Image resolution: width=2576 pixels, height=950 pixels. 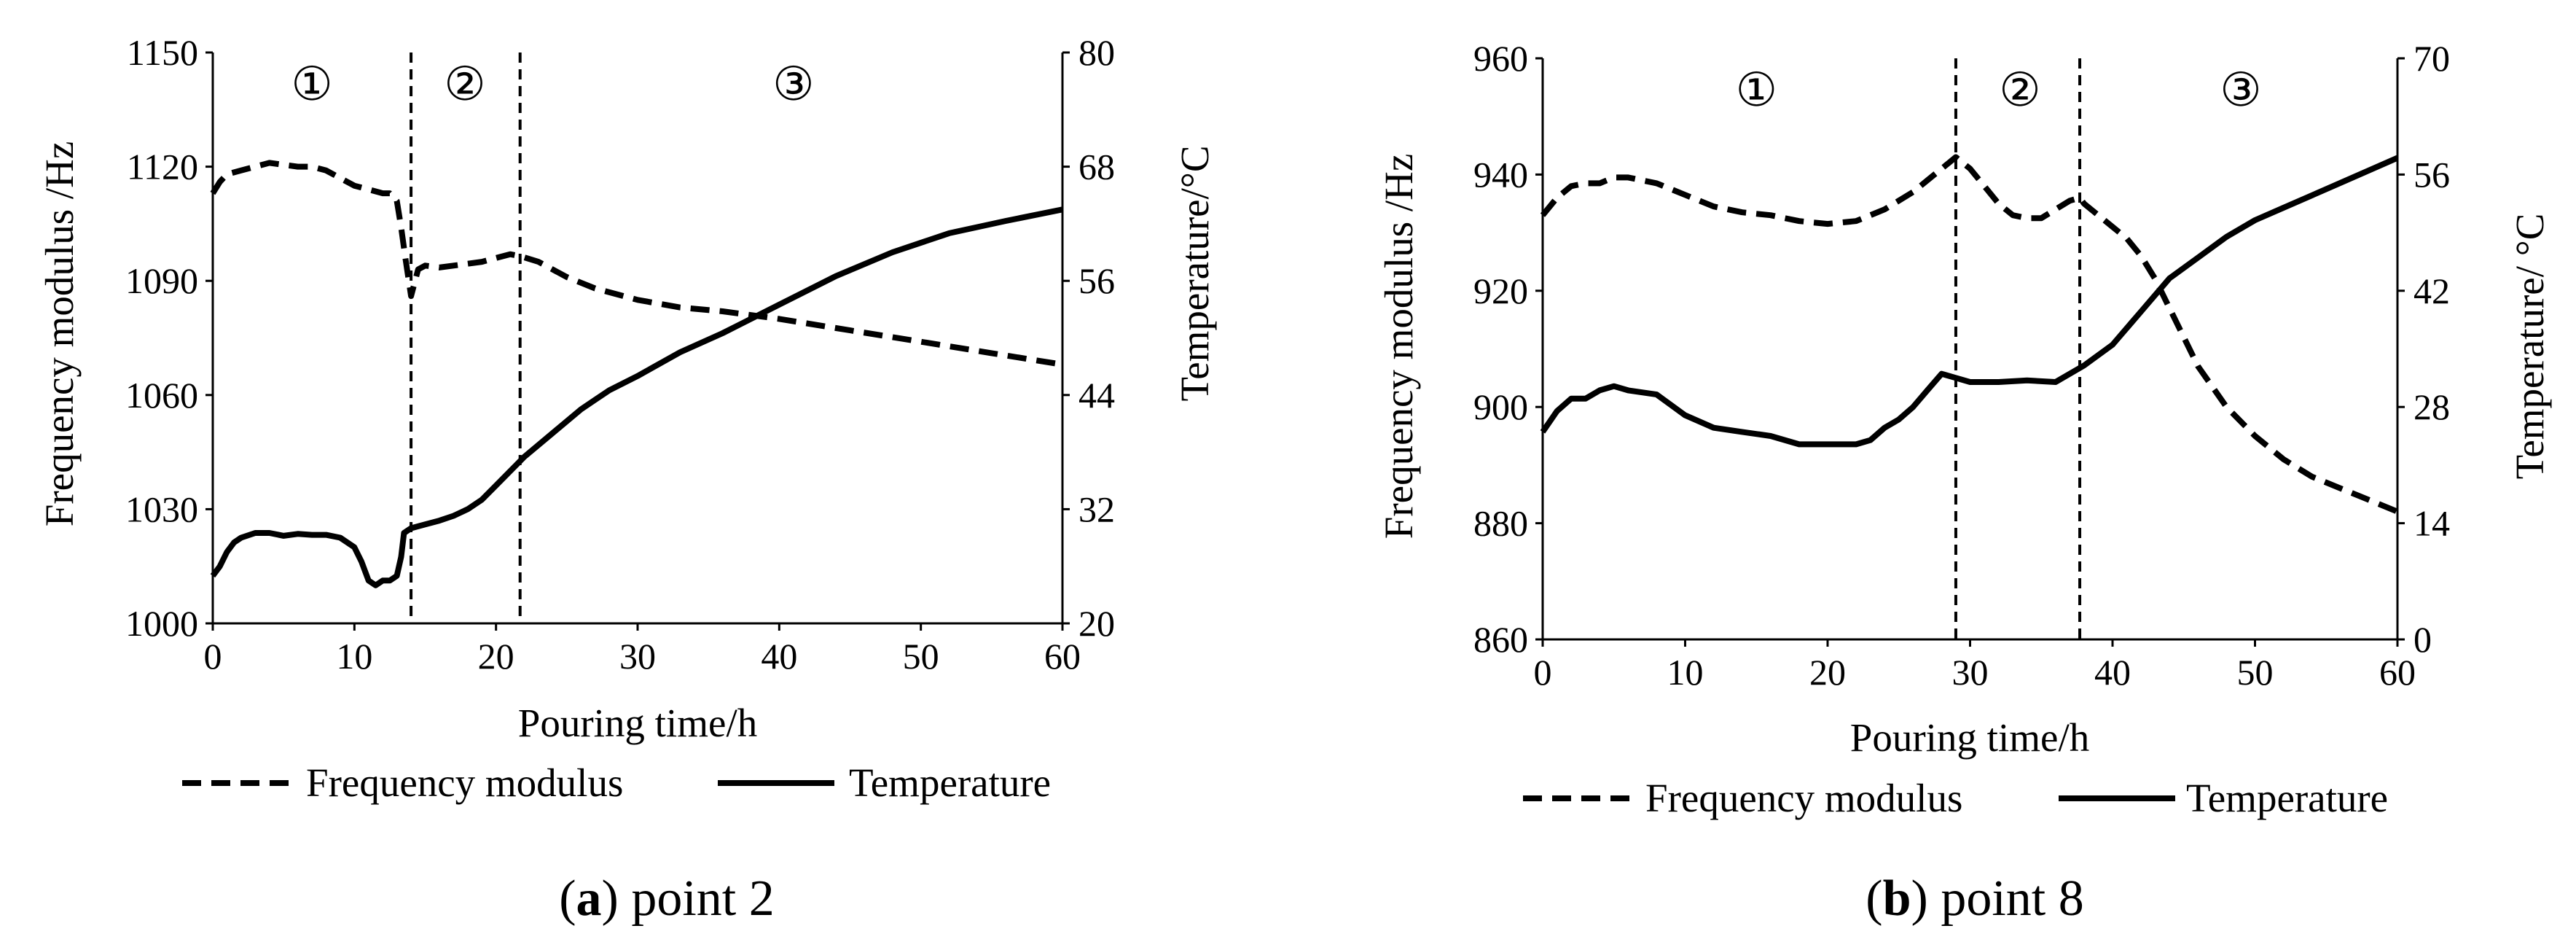 What do you see at coordinates (2397, 672) in the screenshot?
I see `chart-b-x-tick-label: 60` at bounding box center [2397, 672].